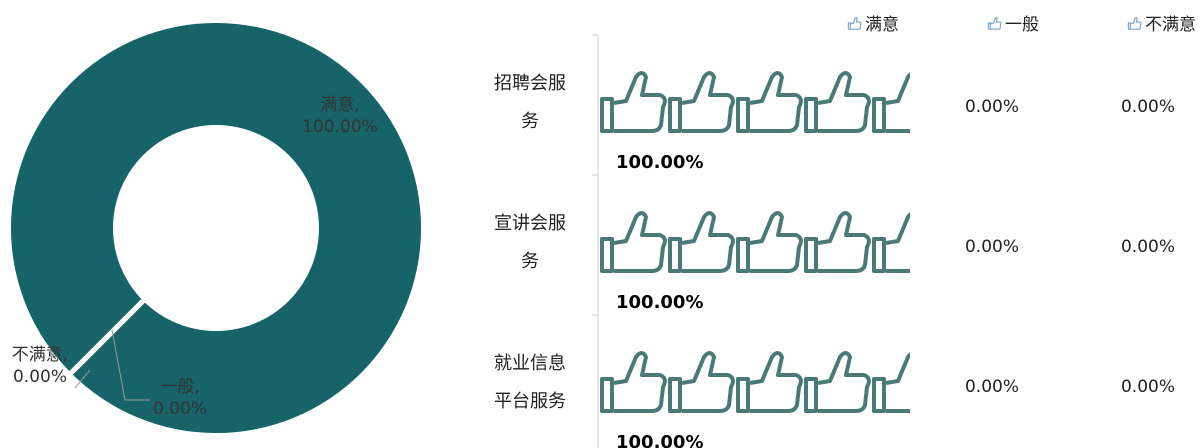  I want to click on slice-border, so click(107, 337).